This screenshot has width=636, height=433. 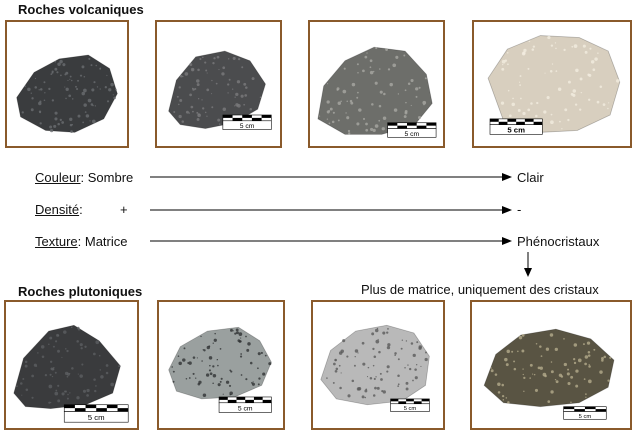 I want to click on scale-bar: 5 cm, so click(x=245, y=404).